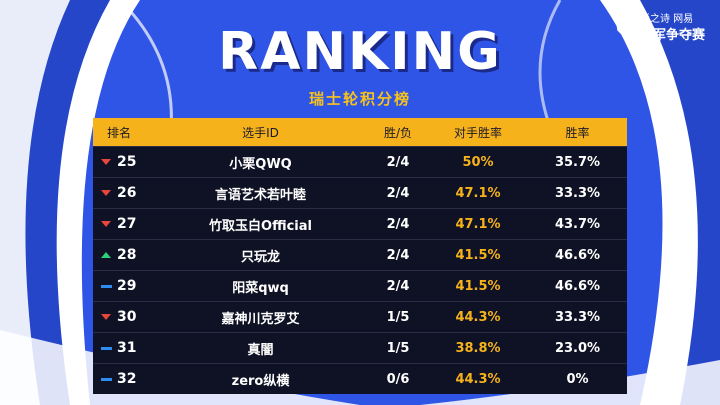 Image resolution: width=720 pixels, height=405 pixels. What do you see at coordinates (360, 378) in the screenshot?
I see `table-row: 32 zero纵横 0/6 44.3% 0%` at bounding box center [360, 378].